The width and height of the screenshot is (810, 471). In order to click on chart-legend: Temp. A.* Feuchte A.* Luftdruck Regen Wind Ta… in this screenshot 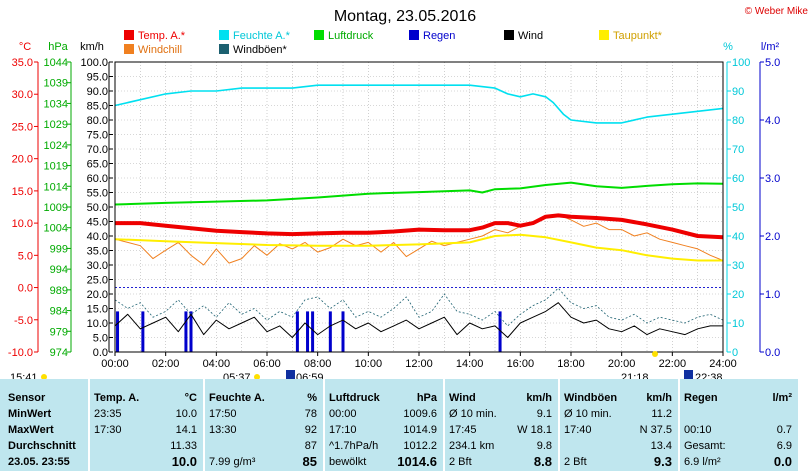, I will do `click(393, 43)`.